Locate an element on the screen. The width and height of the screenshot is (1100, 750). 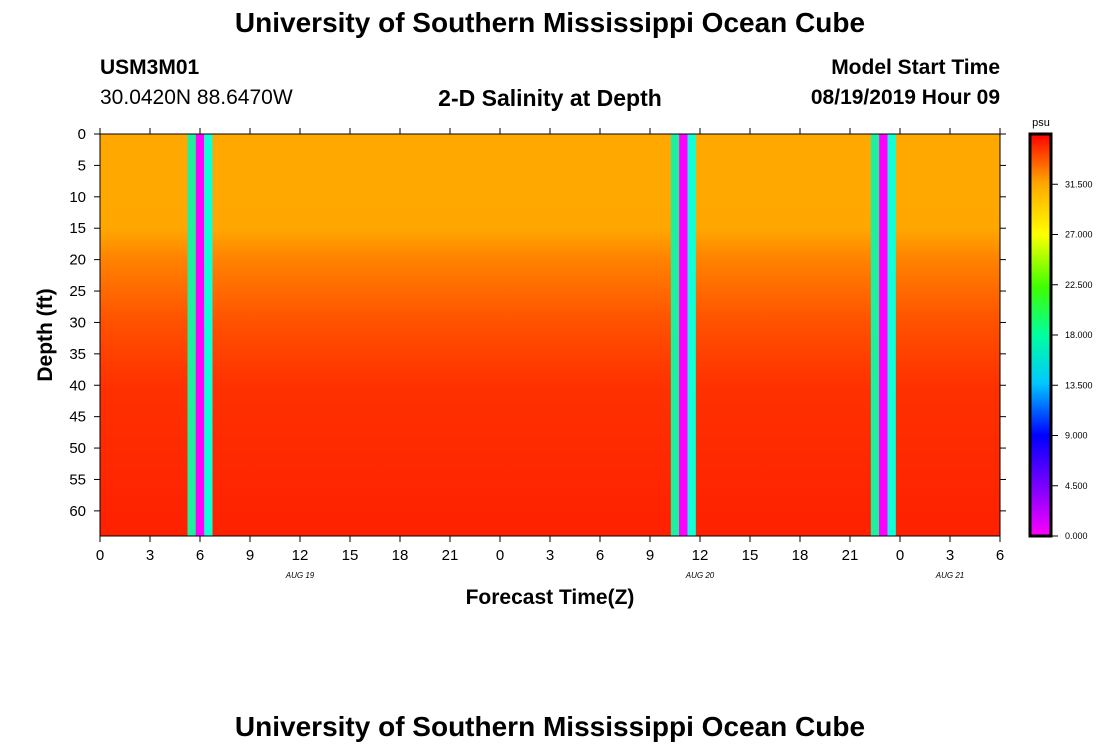
y-tick-label-0: 0 is located at coordinates (82, 134).